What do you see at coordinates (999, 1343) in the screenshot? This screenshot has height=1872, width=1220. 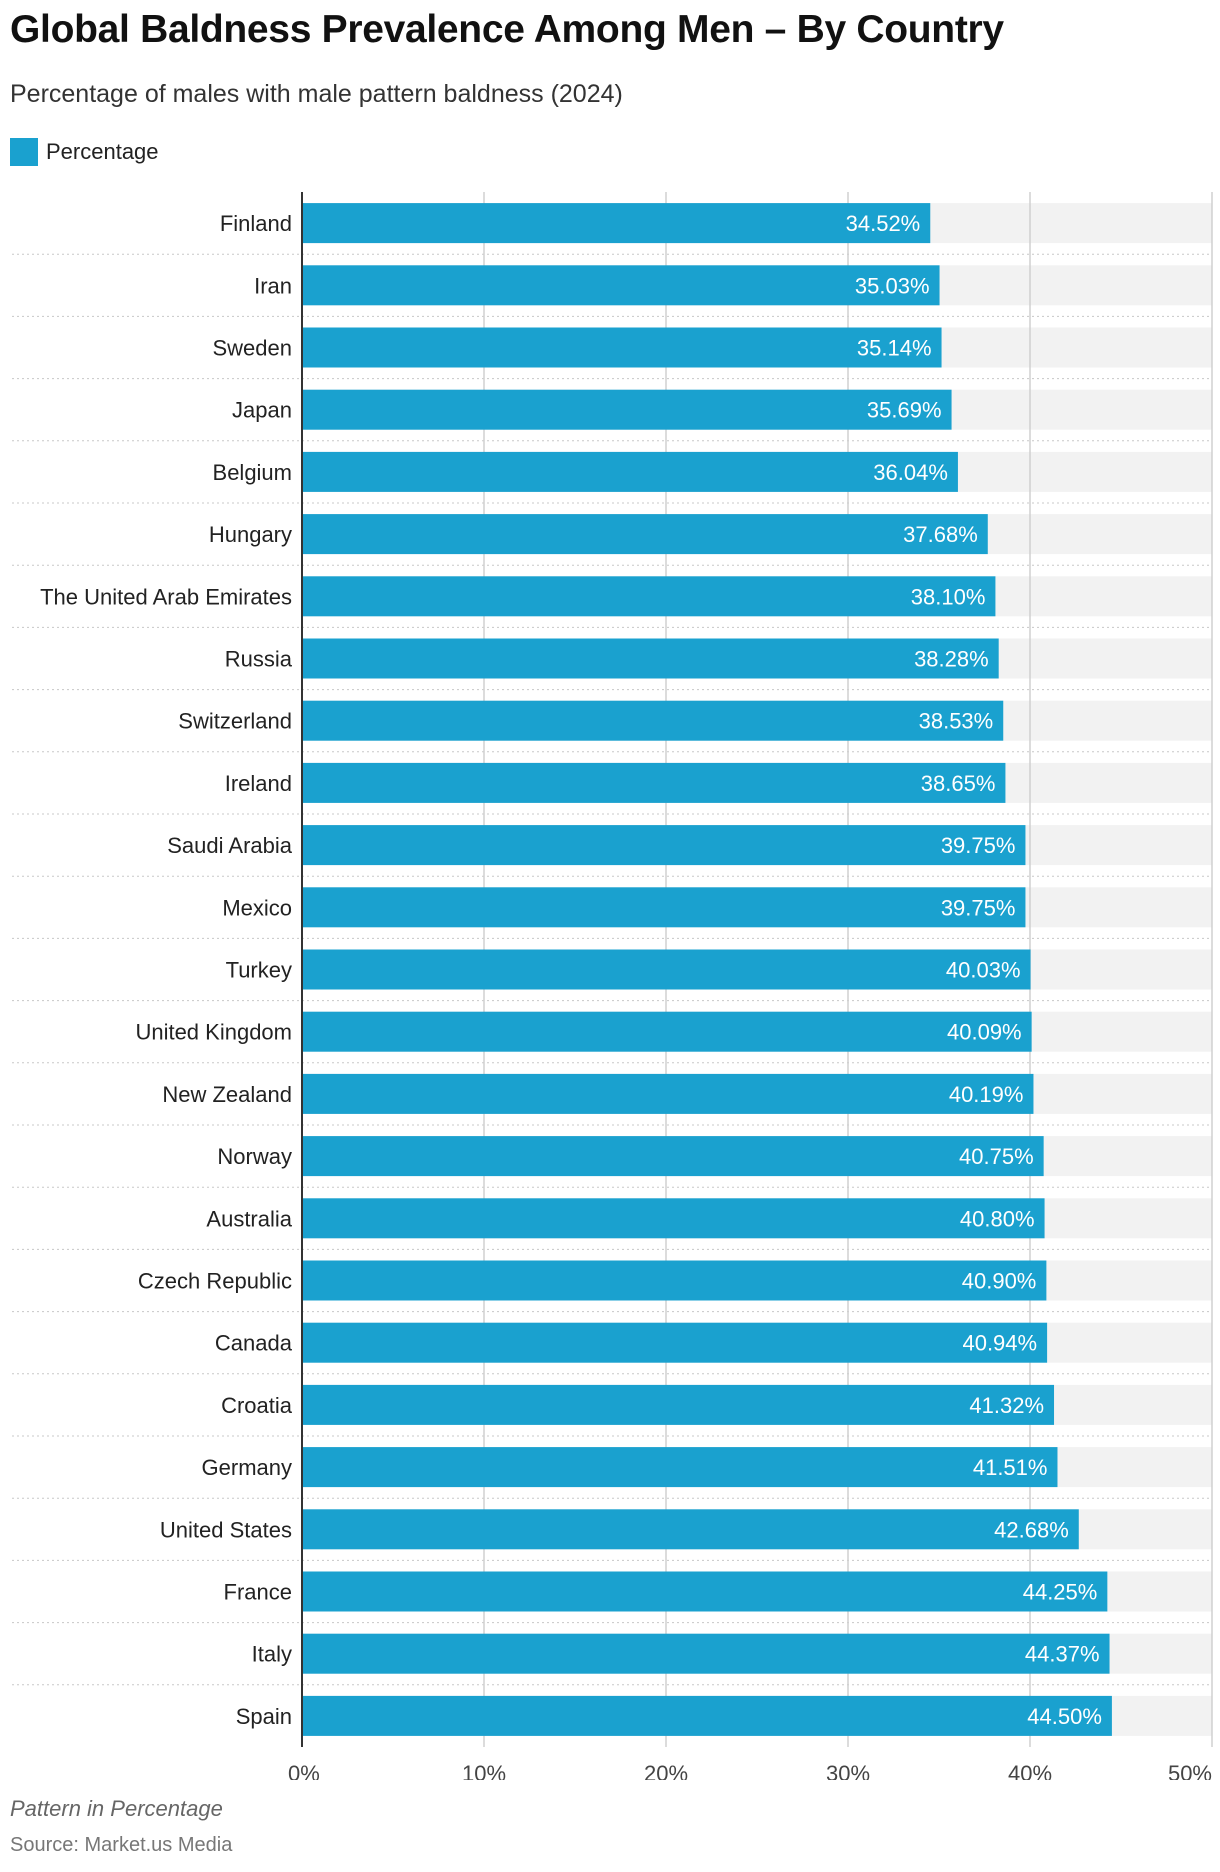 I see `bar-value-label: 40.94%` at bounding box center [999, 1343].